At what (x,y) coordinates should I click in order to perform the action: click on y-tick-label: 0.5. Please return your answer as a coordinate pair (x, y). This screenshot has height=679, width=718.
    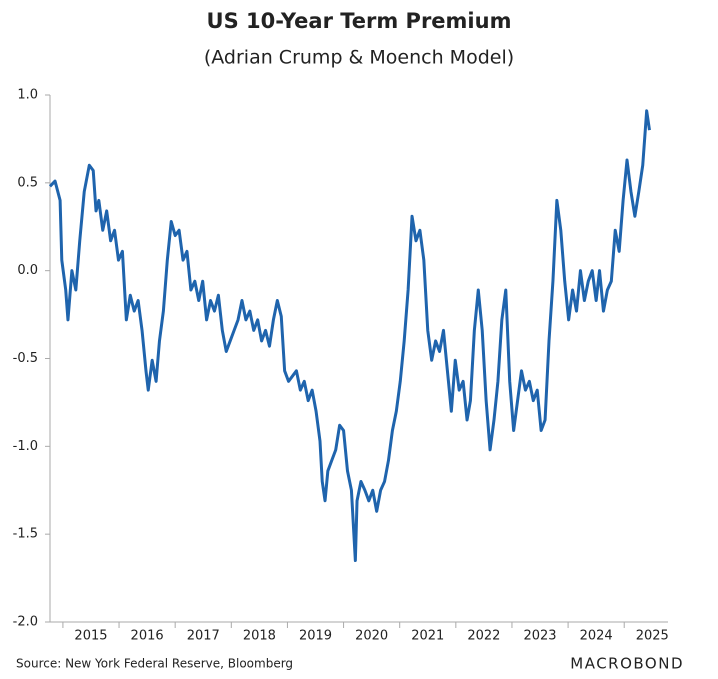
    Looking at the image, I should click on (27, 182).